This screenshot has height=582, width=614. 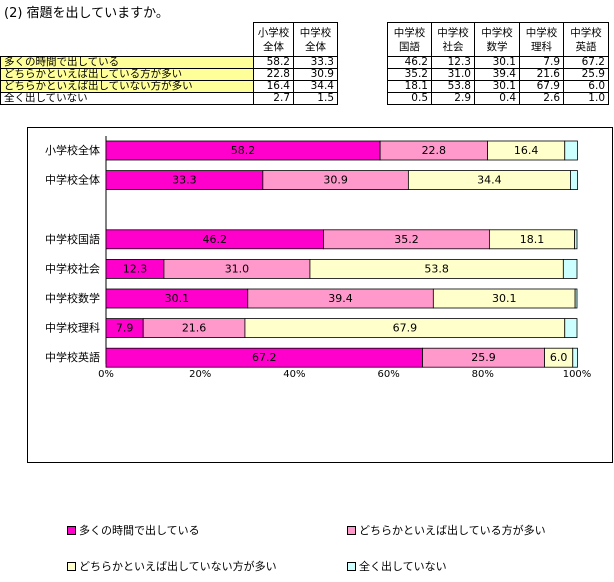 What do you see at coordinates (127, 86) in the screenshot?
I see `table-row-label: どちらかといえば出していない方が多い` at bounding box center [127, 86].